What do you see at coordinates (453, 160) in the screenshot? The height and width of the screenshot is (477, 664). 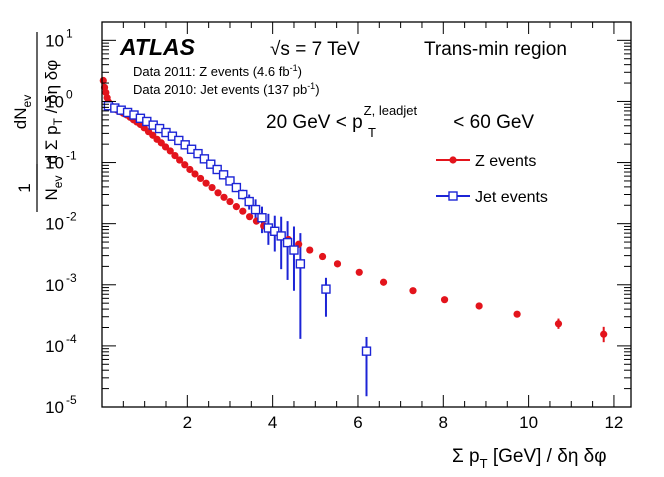 I see `legend-z-marker` at bounding box center [453, 160].